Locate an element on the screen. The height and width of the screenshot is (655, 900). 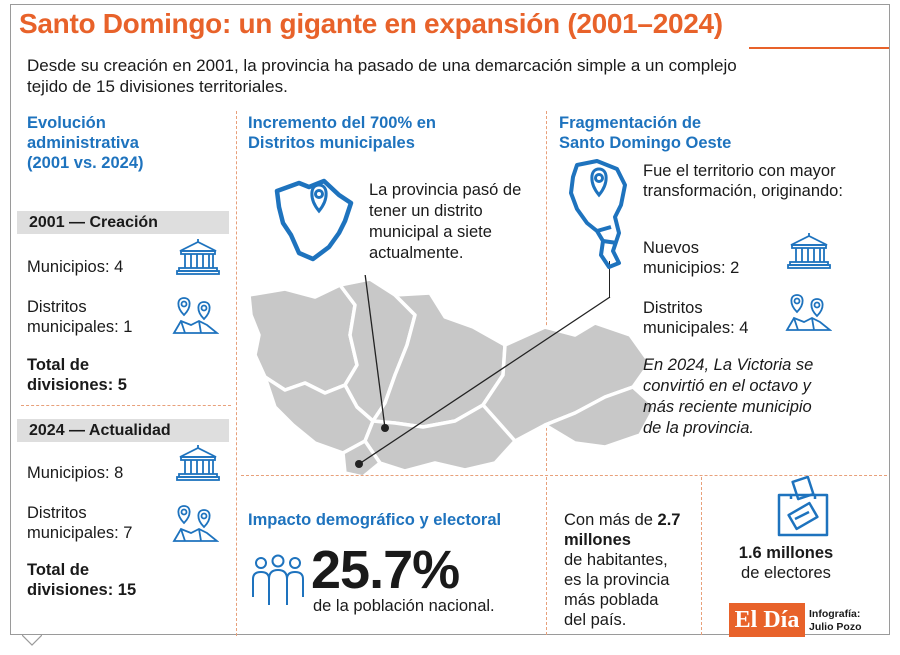
right-intro-line: transformación, originando: is located at coordinates (743, 191).